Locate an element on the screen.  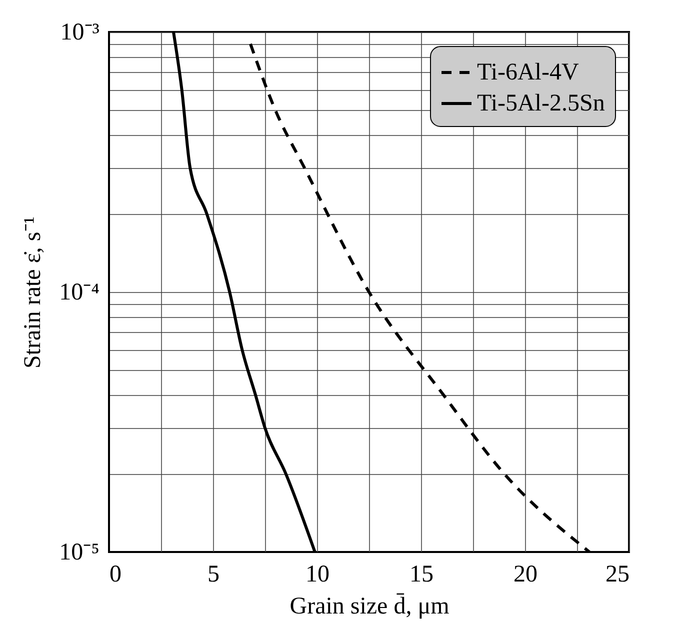
y-tick-label: 10⁻⁵ is located at coordinates (79, 553).